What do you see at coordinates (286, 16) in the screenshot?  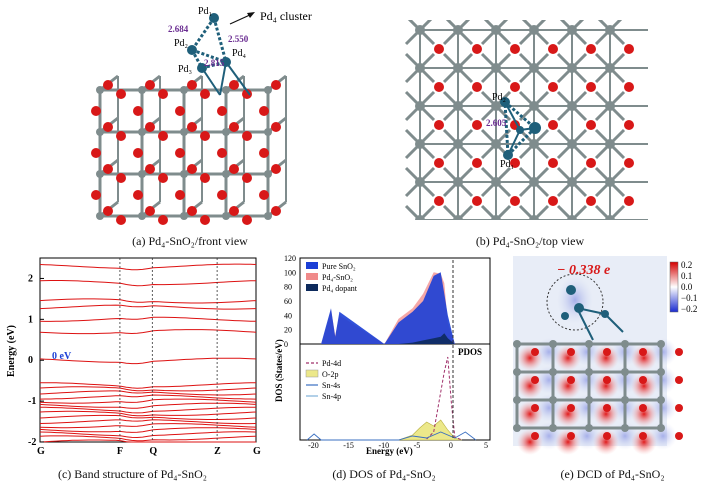 I see `pd4-cluster-label: Pd₄ cluster` at bounding box center [286, 16].